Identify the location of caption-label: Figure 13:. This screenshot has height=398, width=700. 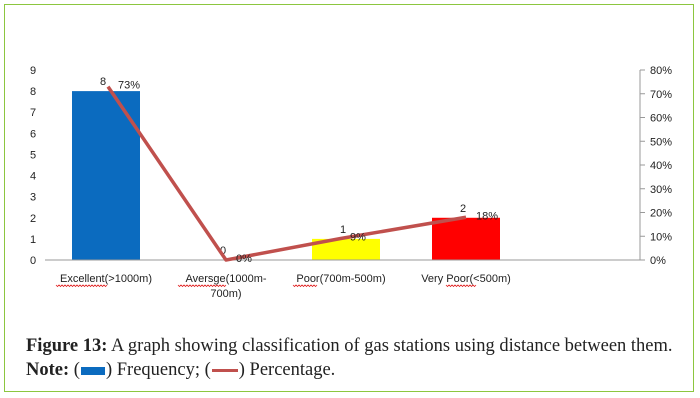
(67, 346).